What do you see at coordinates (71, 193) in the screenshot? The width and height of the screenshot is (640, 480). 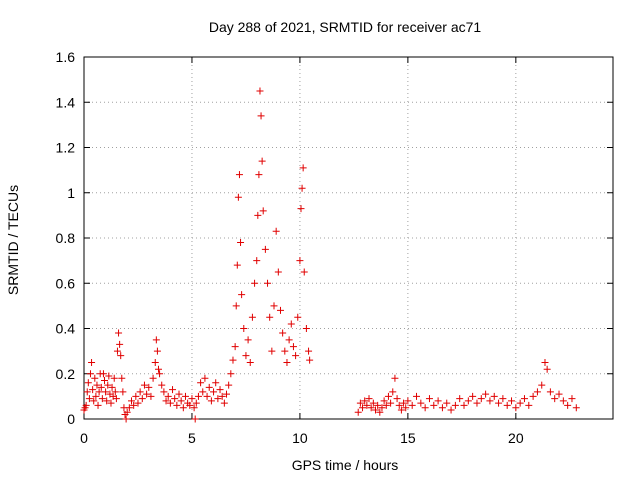 I see `y-tick-label: 1` at bounding box center [71, 193].